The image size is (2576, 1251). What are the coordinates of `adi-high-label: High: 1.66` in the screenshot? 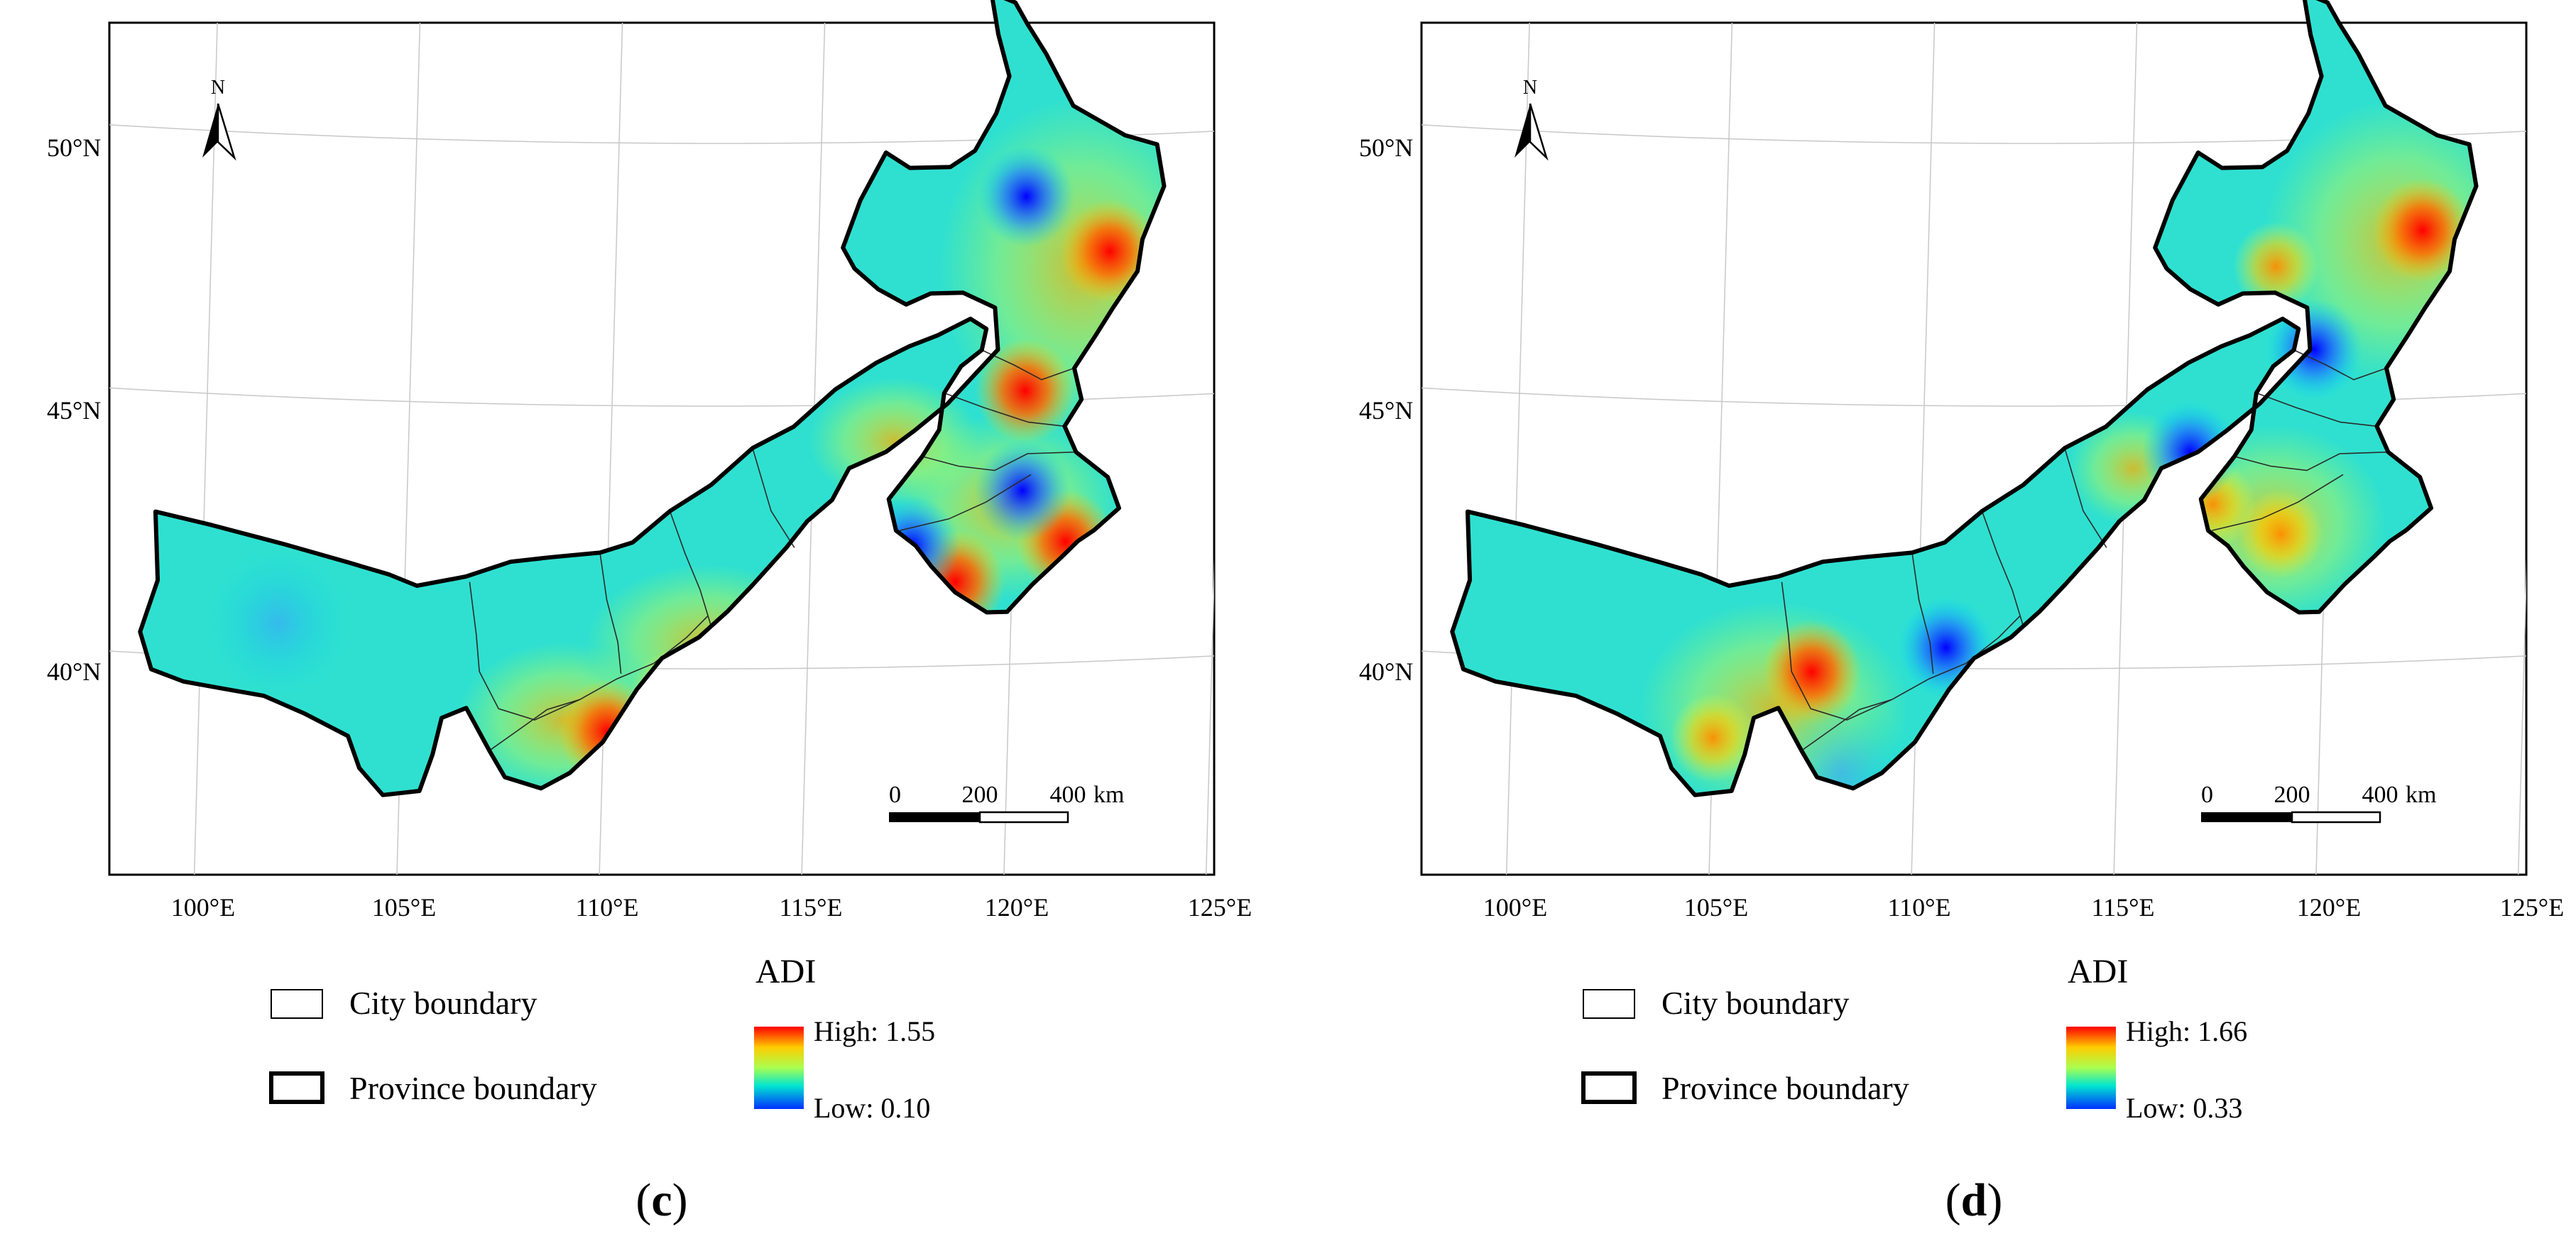 It's located at (2186, 1031).